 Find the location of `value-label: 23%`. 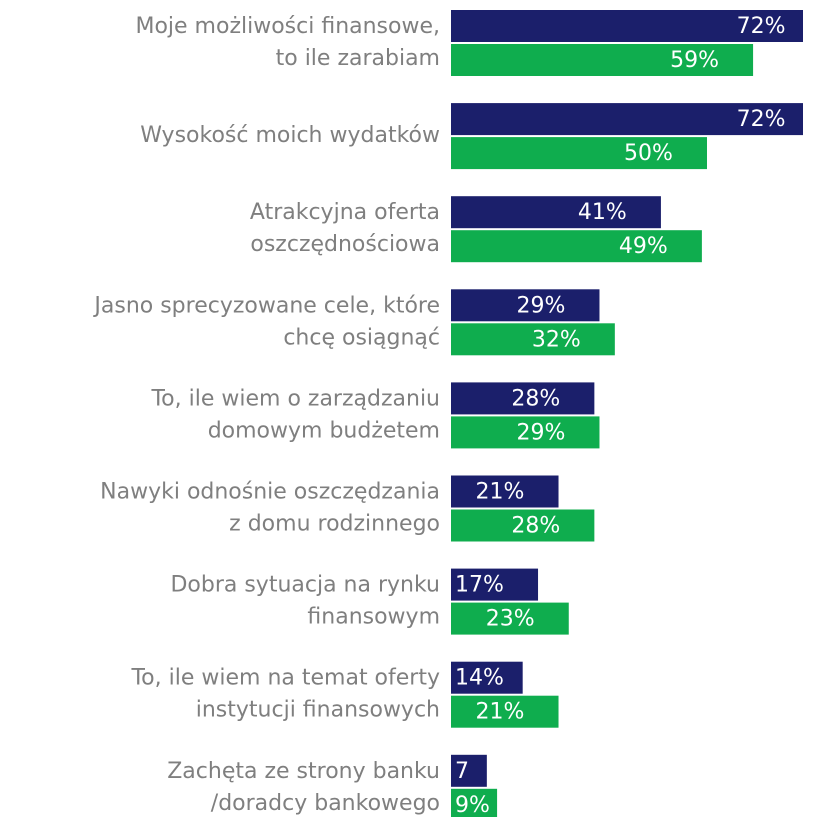

value-label: 23% is located at coordinates (510, 619).